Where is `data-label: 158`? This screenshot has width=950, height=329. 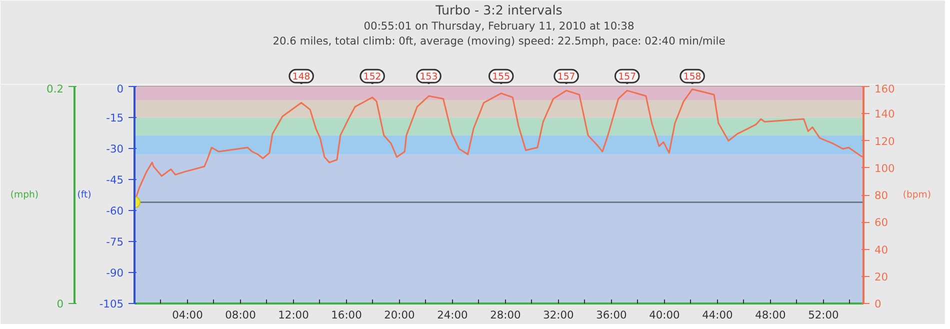 data-label: 158 is located at coordinates (692, 77).